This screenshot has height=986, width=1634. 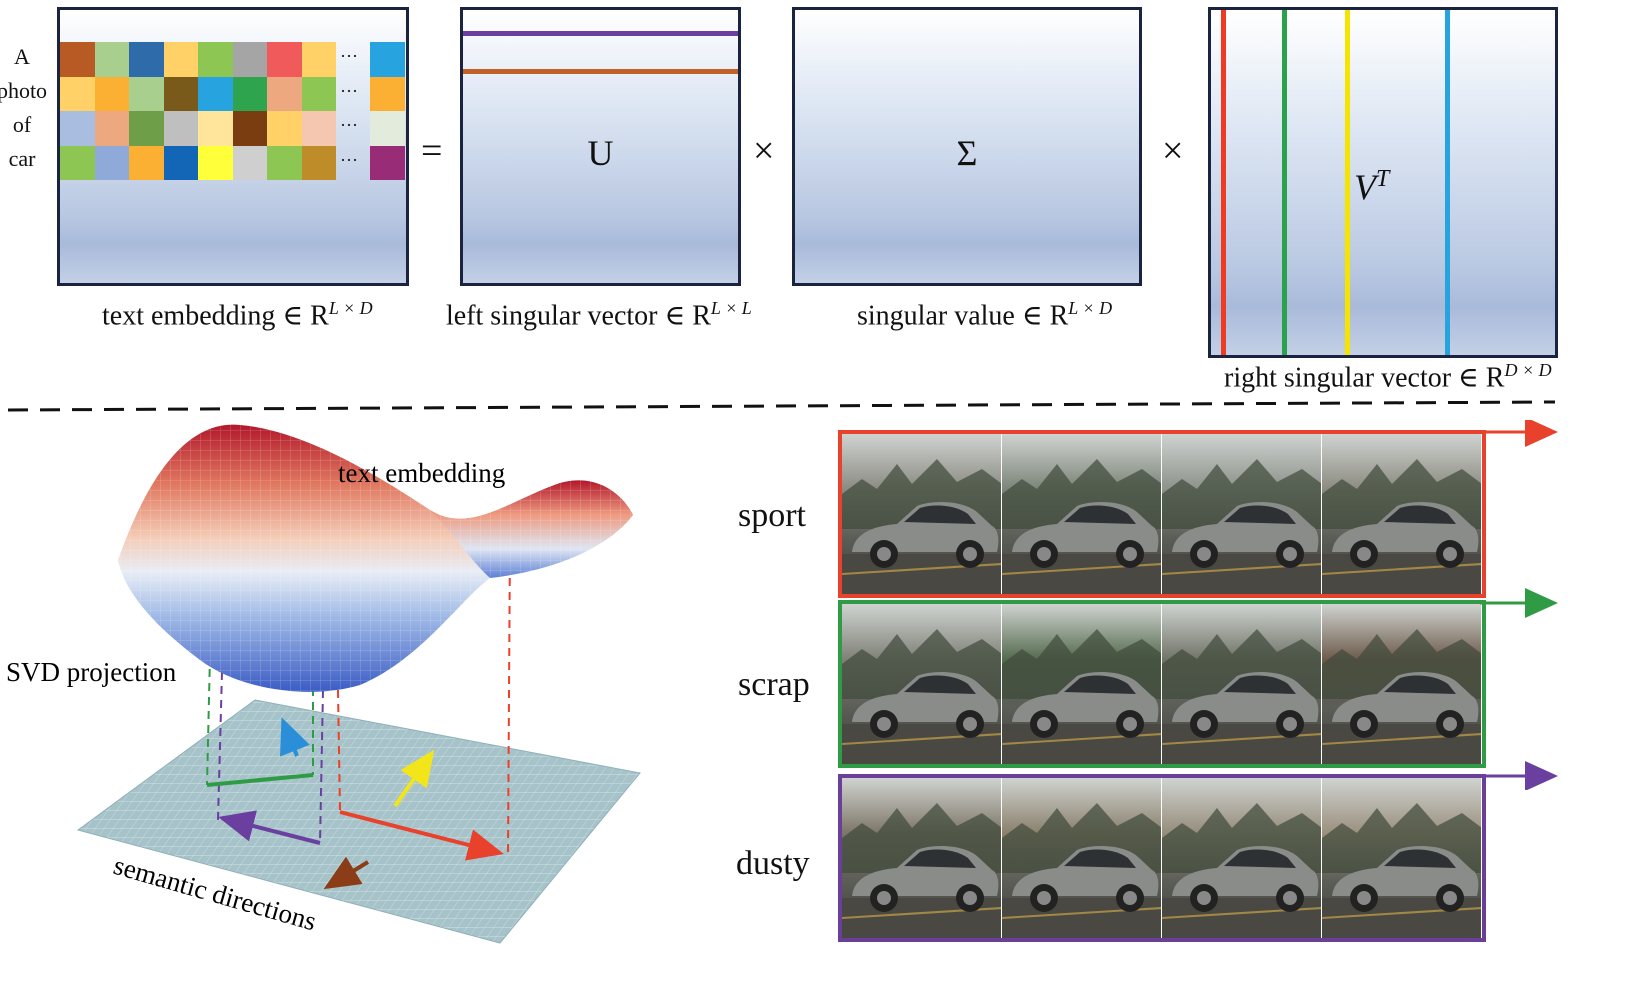 I want to click on prompt-word: car, so click(x=22, y=158).